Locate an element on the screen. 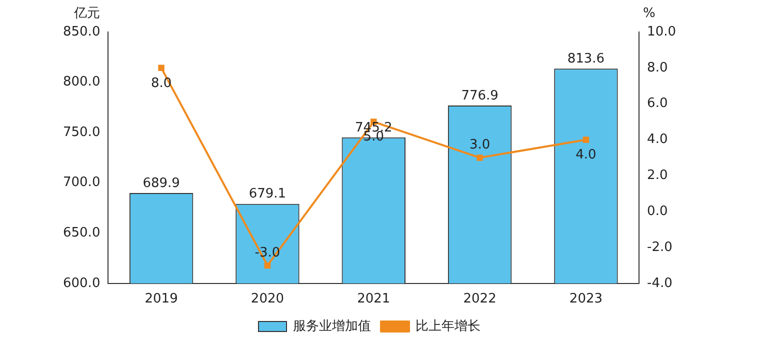  y-tick-label: 750.0 is located at coordinates (81, 132).